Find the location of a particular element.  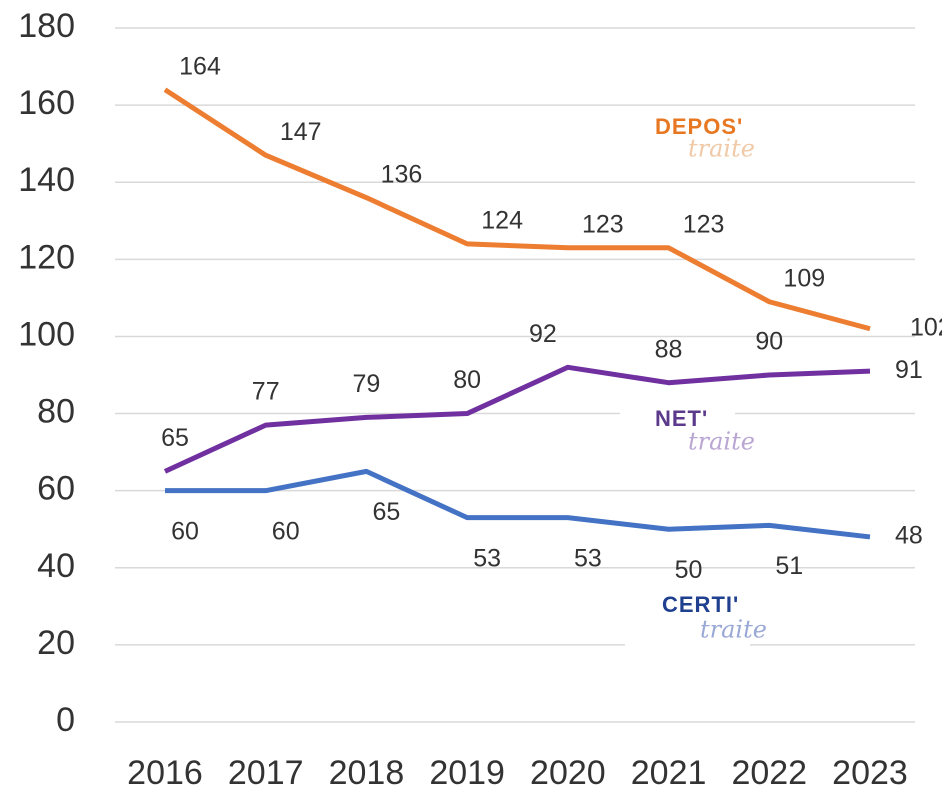

x-tick-label: 2017 is located at coordinates (266, 773).